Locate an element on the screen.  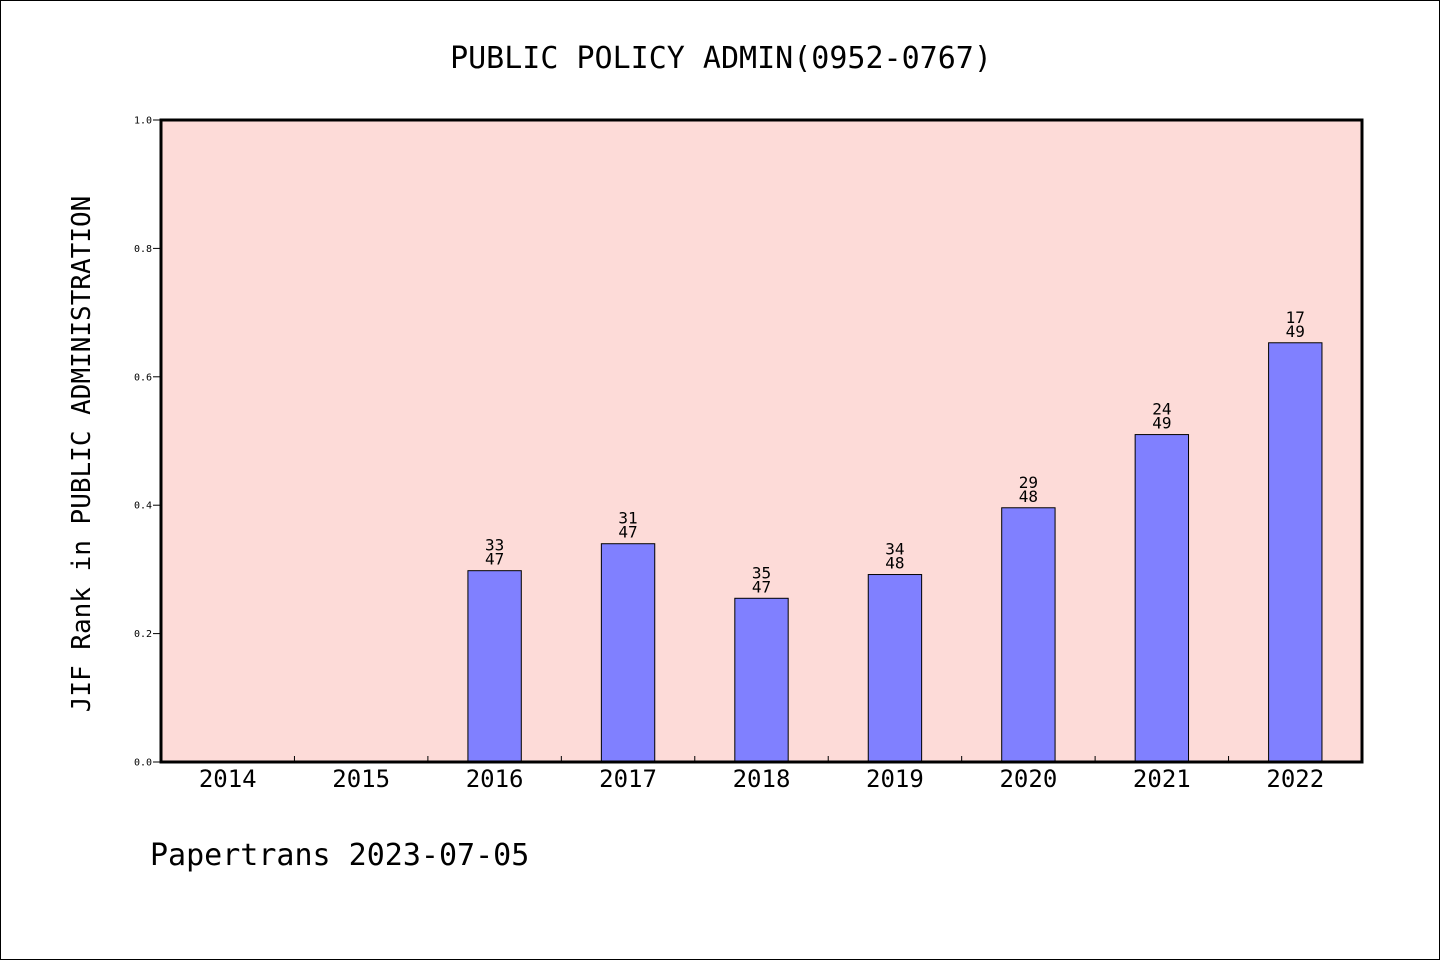
x-tick-label: 2016 is located at coordinates (495, 779).